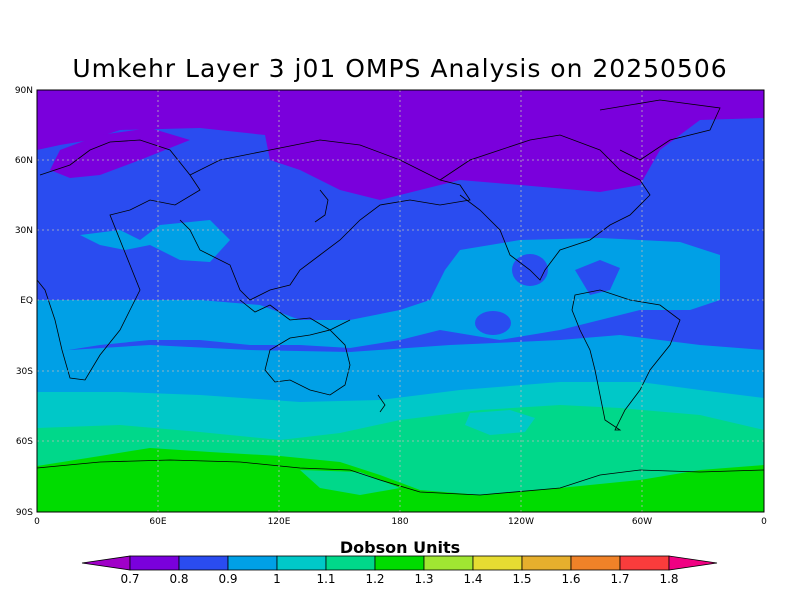 The image size is (800, 600). What do you see at coordinates (642, 522) in the screenshot?
I see `lon-label: 60W` at bounding box center [642, 522].